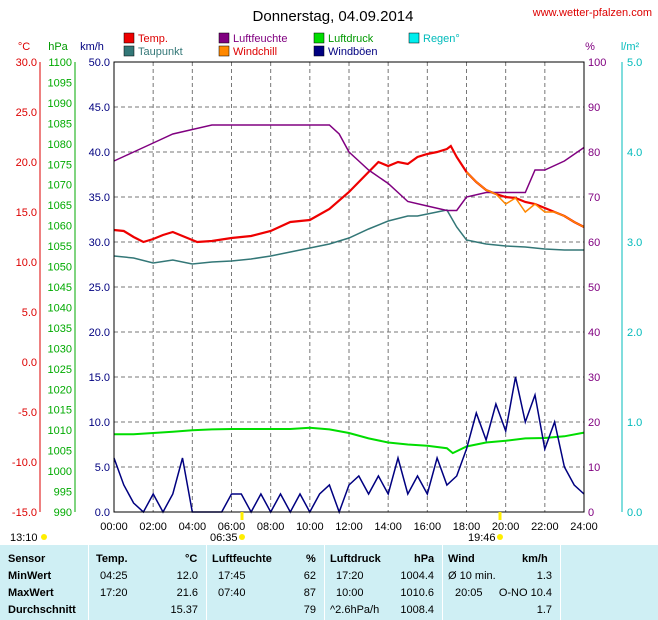  Describe the element at coordinates (26, 163) in the screenshot. I see `tick-label-temp: 20.0` at that location.